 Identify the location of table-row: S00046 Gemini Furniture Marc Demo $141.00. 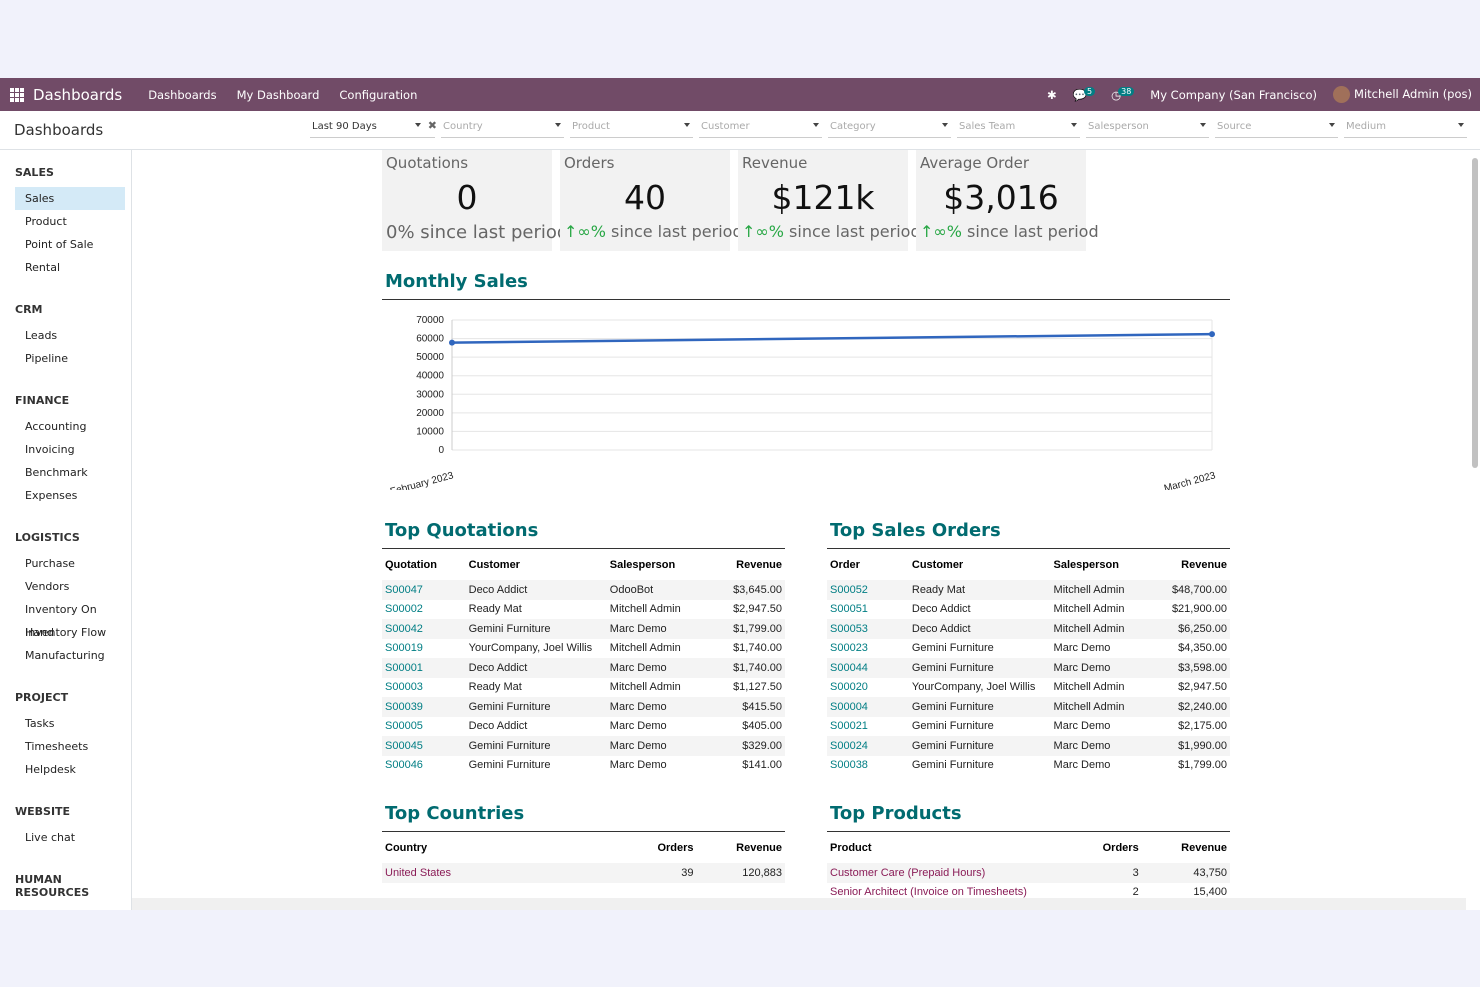
(583, 766).